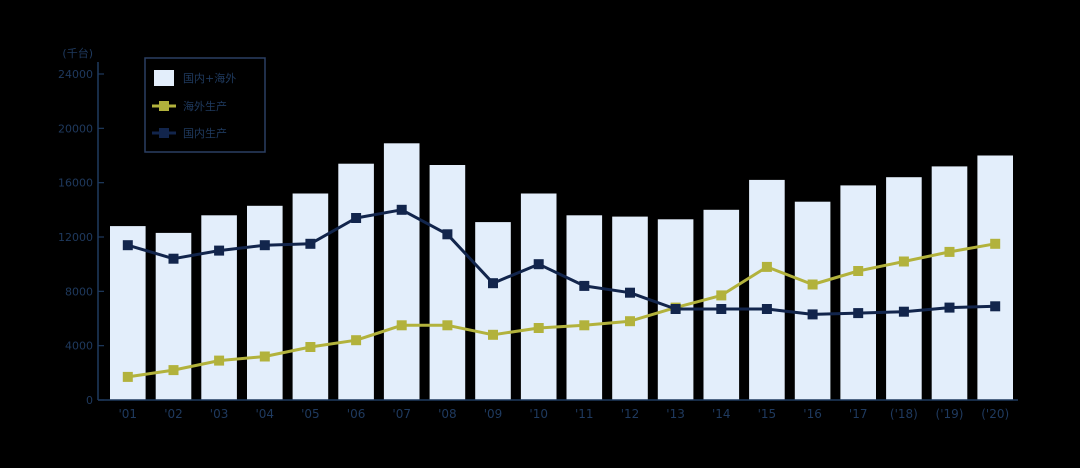  I want to click on legend-box, so click(205, 105).